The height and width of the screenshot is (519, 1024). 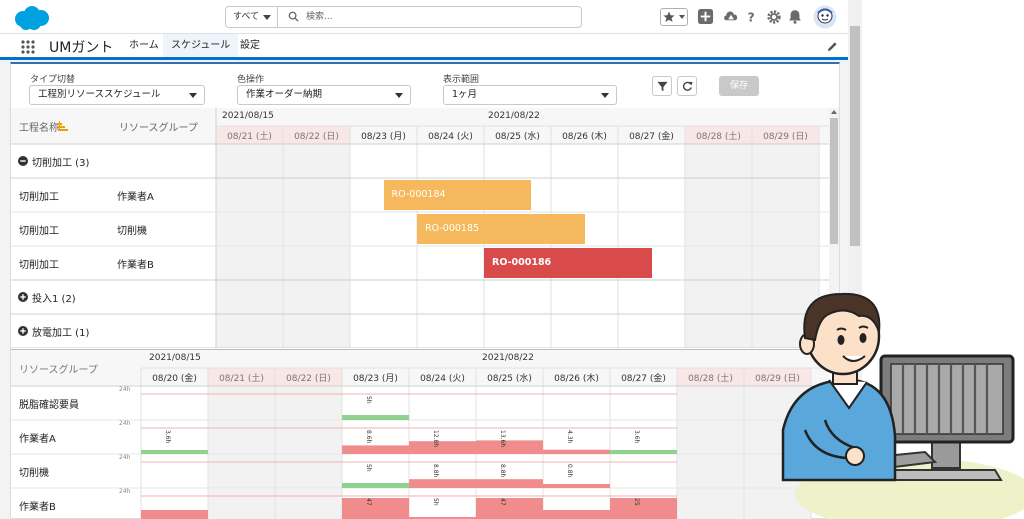 I want to click on color-control-label: 色操作, so click(x=251, y=80).